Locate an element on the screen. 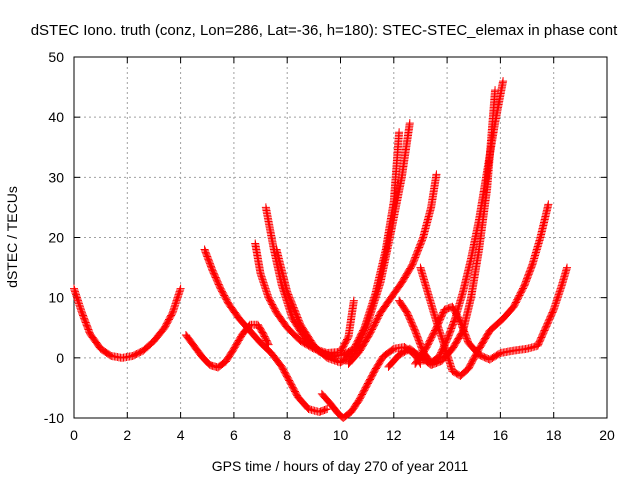 The width and height of the screenshot is (640, 480). y-tick-label: -10 is located at coordinates (54, 418).